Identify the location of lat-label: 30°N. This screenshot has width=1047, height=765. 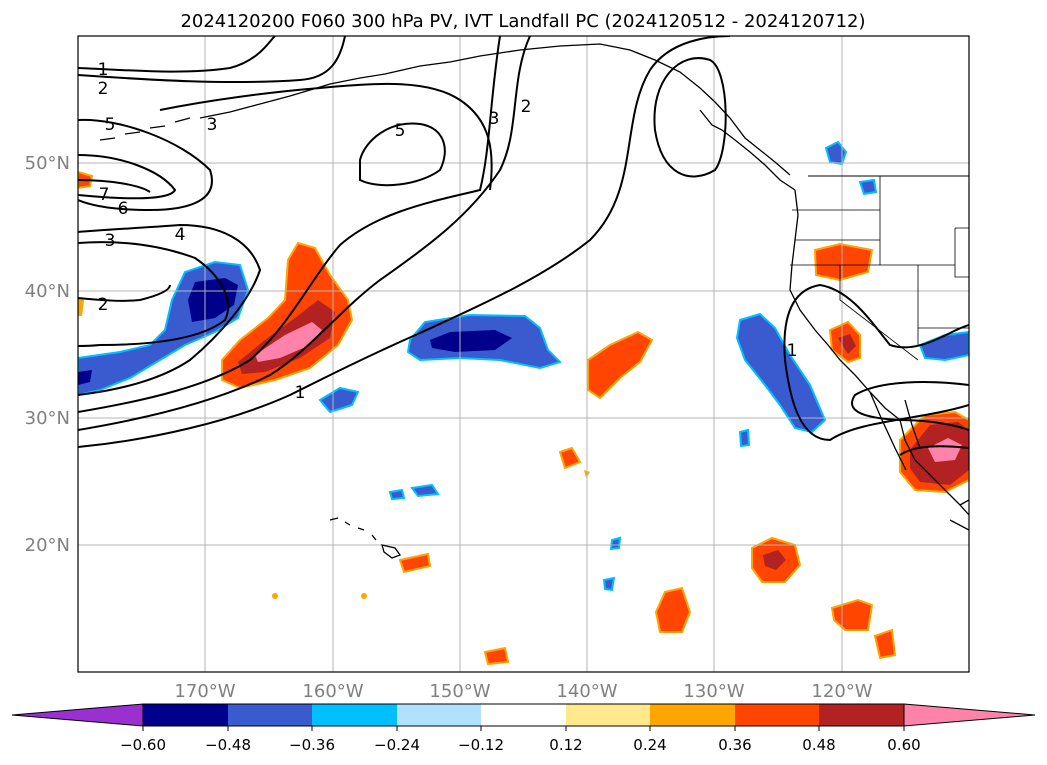
(47, 418).